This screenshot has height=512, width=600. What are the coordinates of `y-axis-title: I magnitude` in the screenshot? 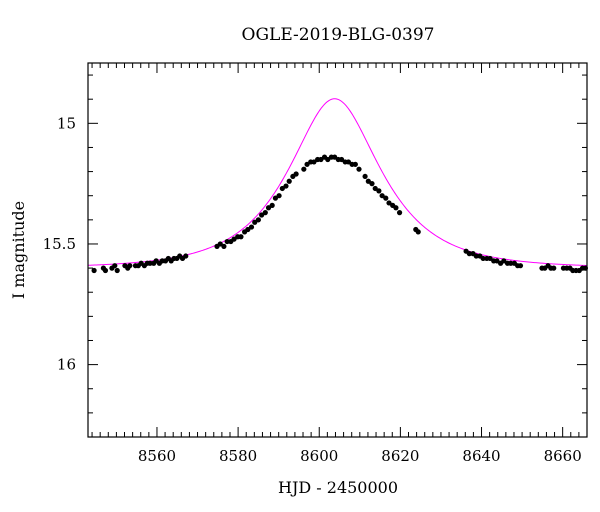 It's located at (18, 250).